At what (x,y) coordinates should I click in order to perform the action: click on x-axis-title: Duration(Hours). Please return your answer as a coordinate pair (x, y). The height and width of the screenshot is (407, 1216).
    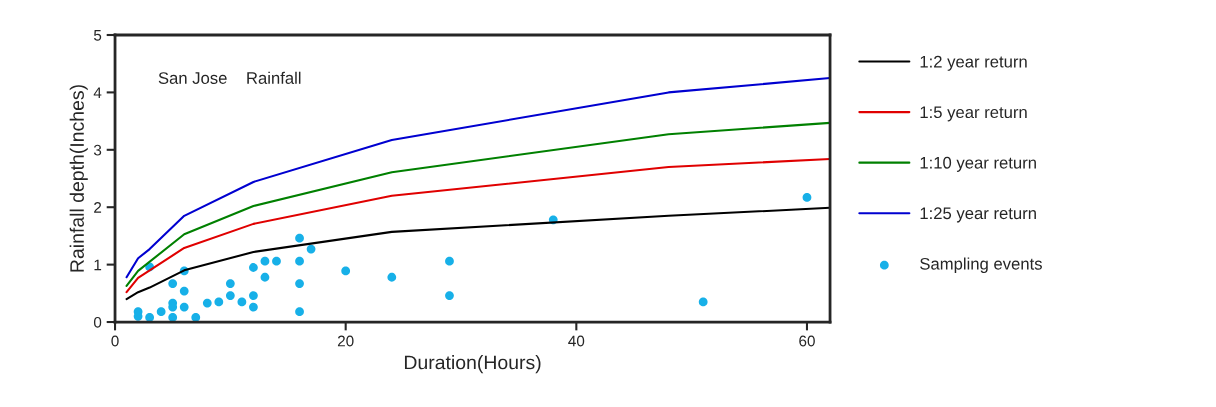
    Looking at the image, I should click on (472, 364).